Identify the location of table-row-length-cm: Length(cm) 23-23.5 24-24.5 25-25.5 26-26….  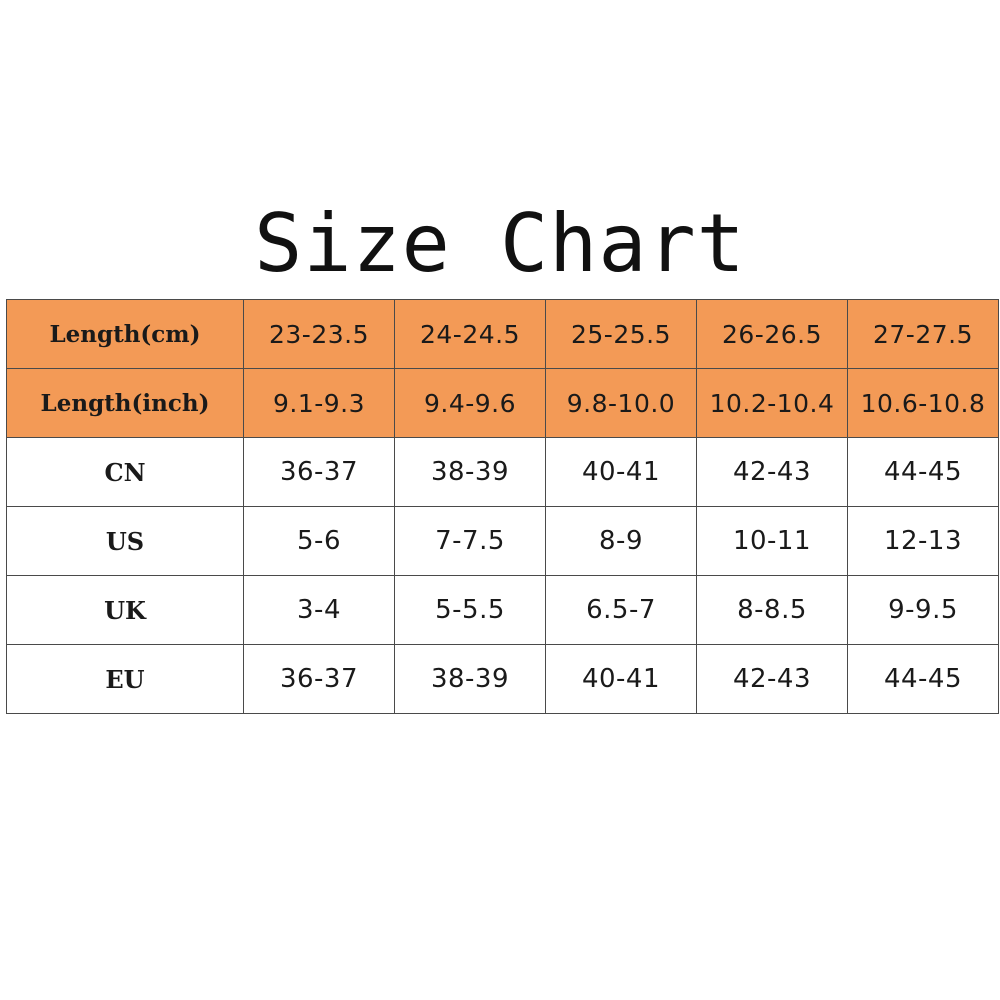
(502, 334).